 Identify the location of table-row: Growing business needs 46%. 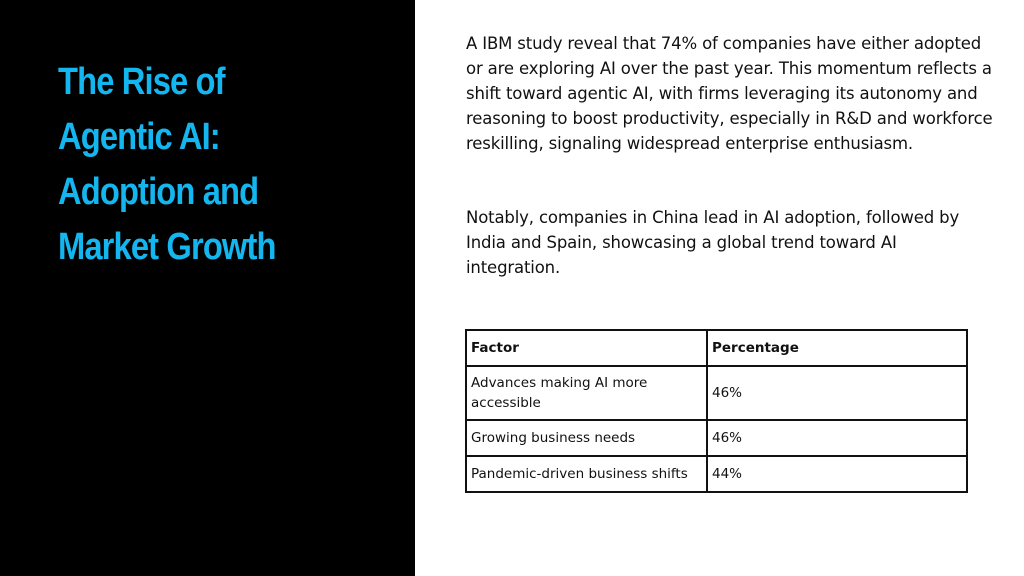
(716, 438).